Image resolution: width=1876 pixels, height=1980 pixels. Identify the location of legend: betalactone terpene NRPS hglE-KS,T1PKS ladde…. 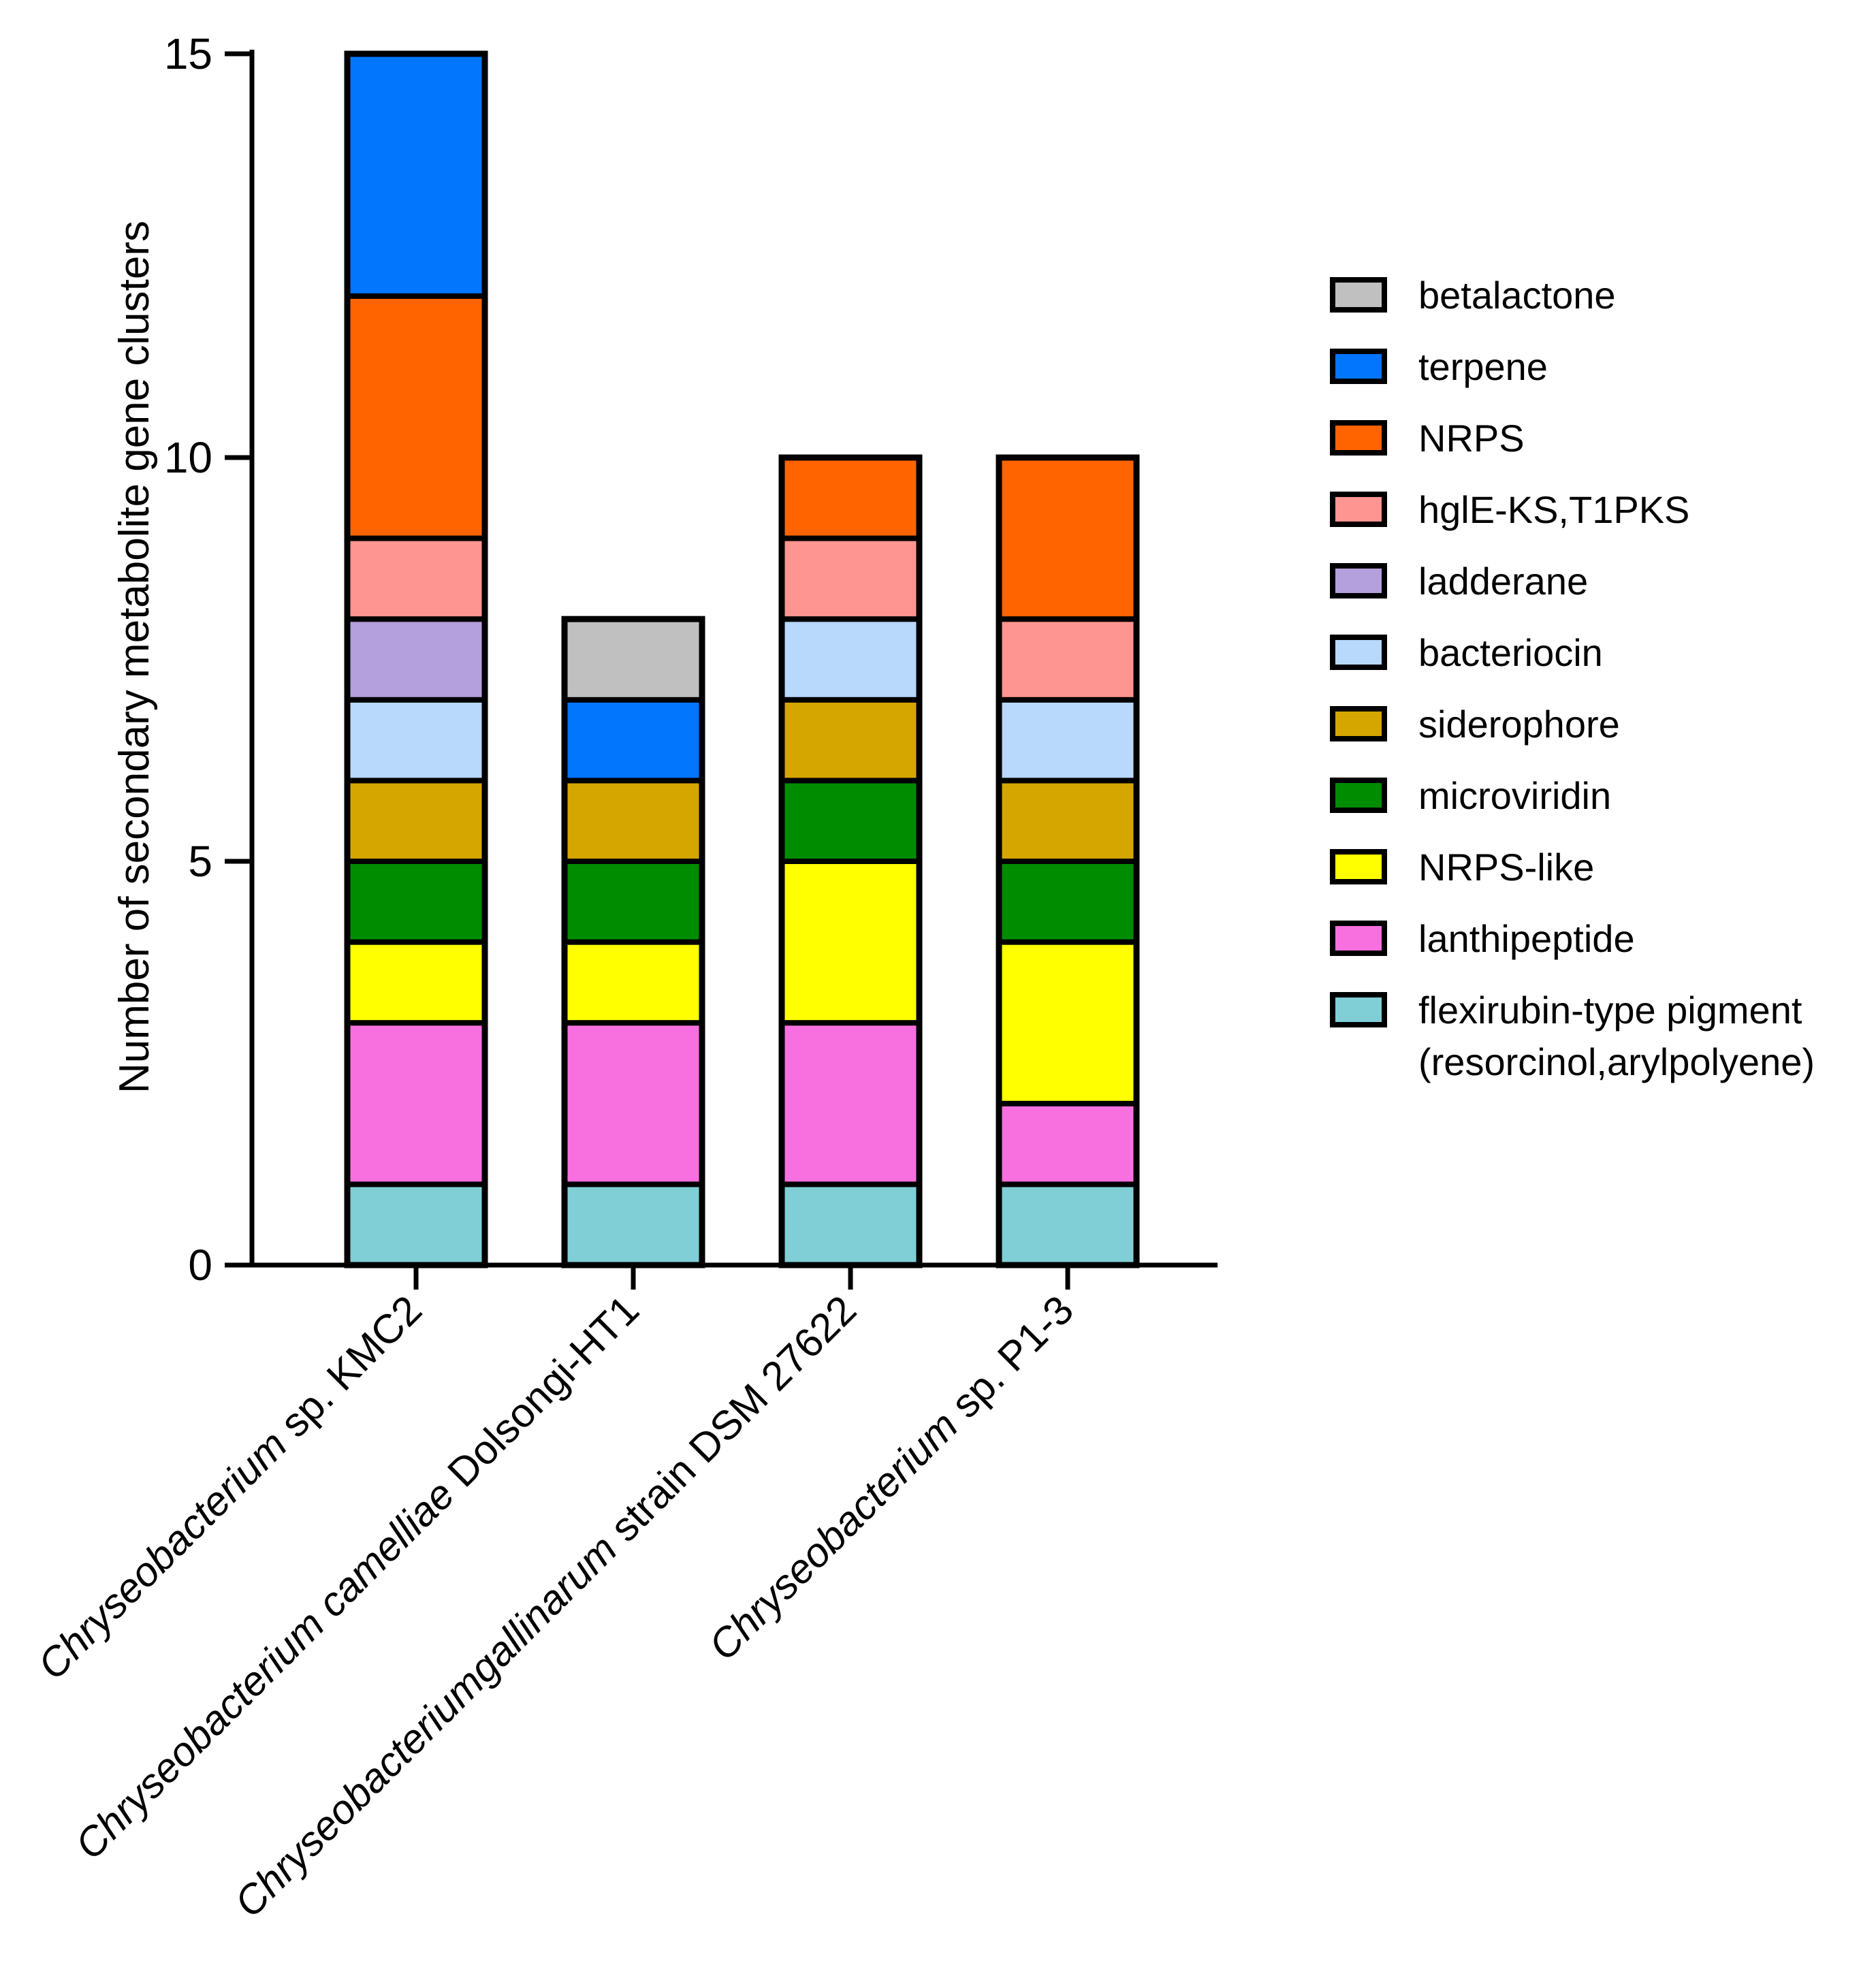
(1573, 678).